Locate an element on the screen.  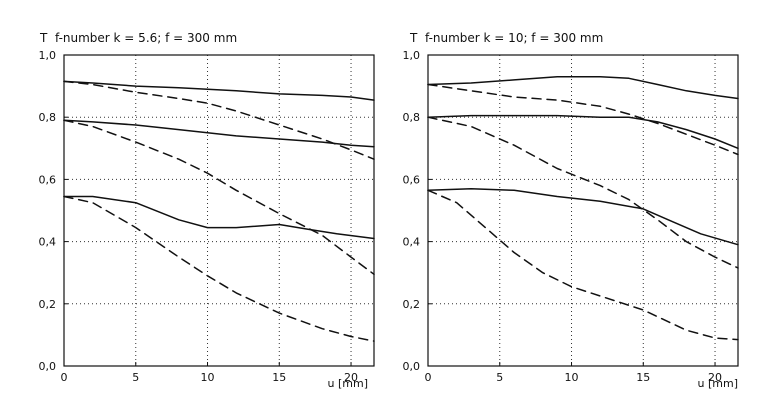
chart-title: f-number k = 5.6; f = 300 mm is located at coordinates (146, 38).